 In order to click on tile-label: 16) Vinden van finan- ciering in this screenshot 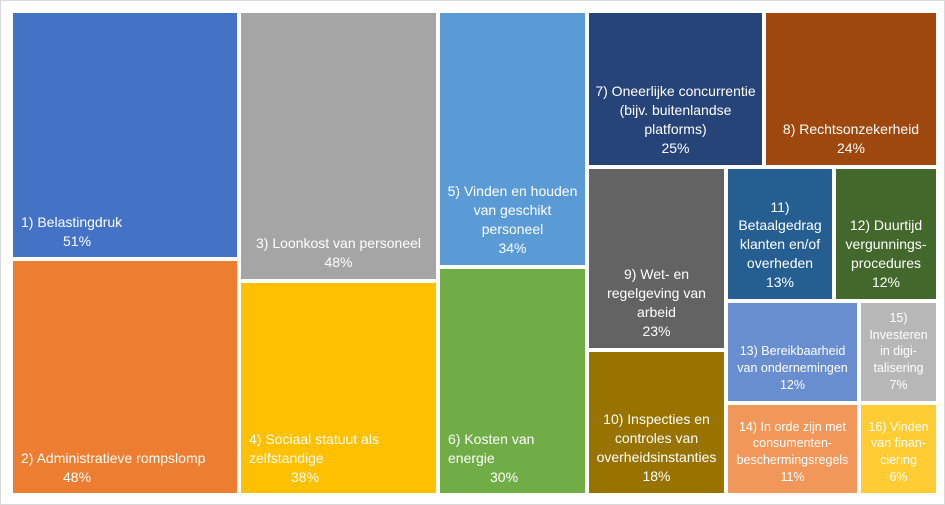, I will do `click(898, 443)`.